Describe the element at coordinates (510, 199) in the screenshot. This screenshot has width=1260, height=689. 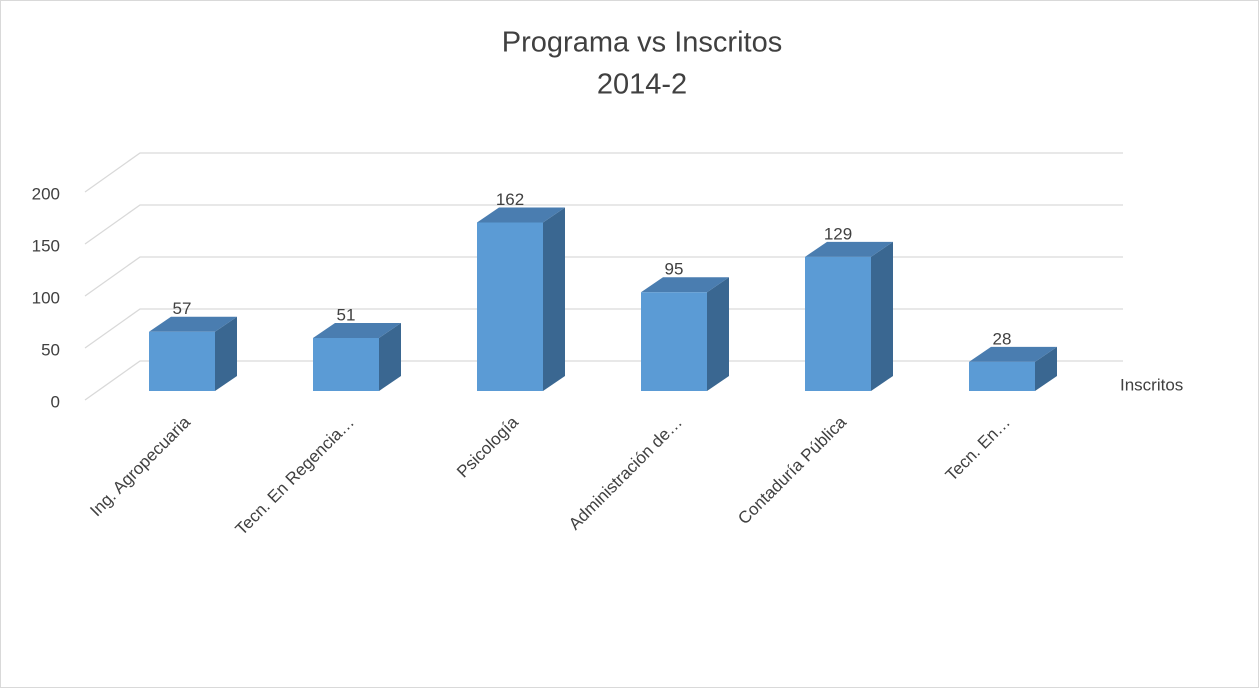
I see `data-label: 162` at that location.